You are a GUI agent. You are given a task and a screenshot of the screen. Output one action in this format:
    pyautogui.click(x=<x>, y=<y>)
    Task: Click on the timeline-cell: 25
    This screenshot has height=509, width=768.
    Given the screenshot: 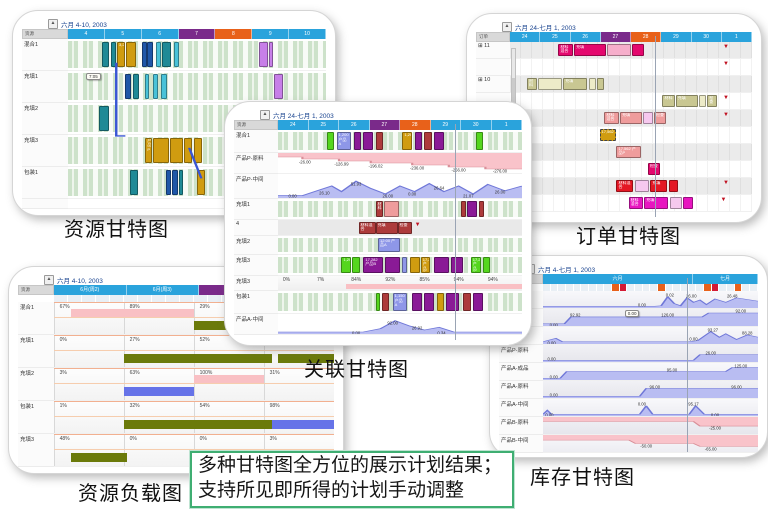 What is the action you would take?
    pyautogui.click(x=555, y=37)
    